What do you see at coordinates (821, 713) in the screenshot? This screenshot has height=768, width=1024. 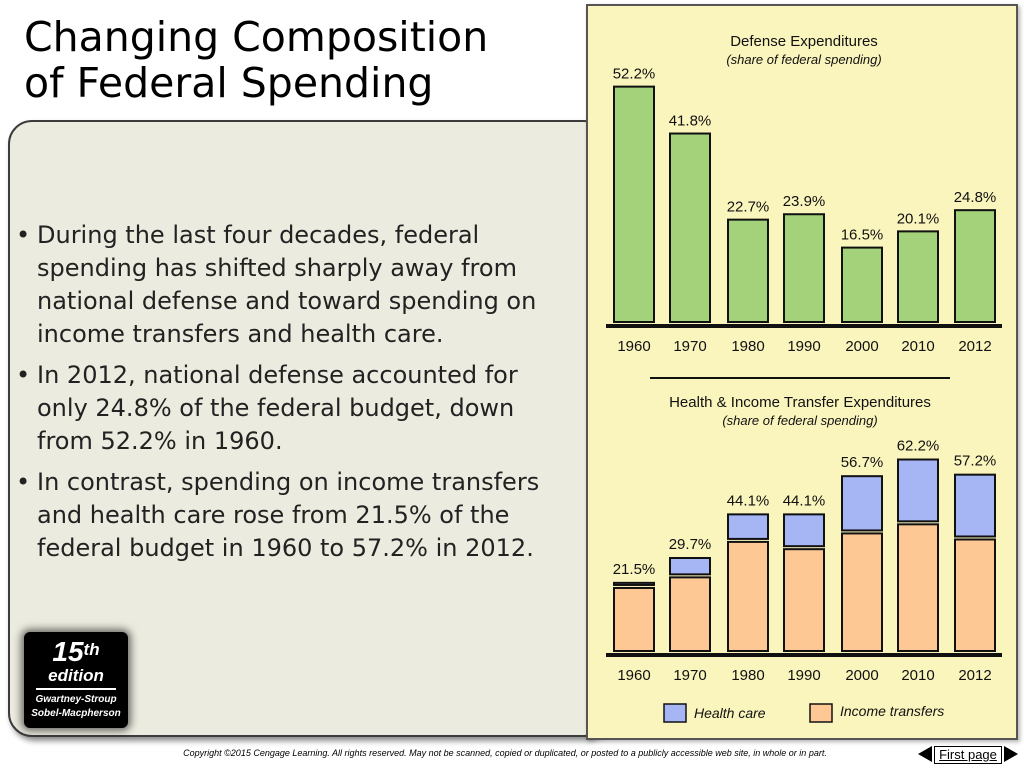 I see `legend-swatch-income-transfers` at bounding box center [821, 713].